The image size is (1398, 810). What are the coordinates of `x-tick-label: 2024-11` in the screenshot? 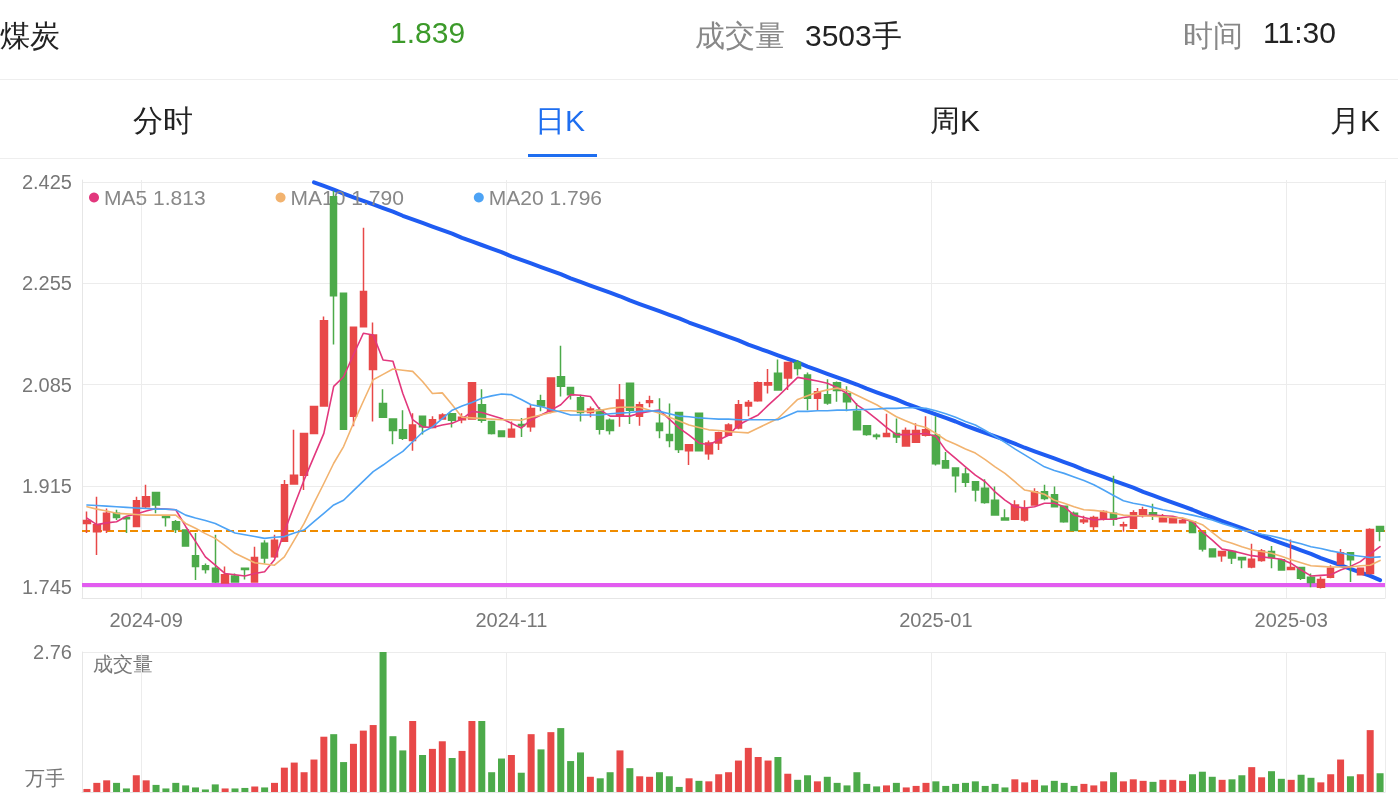 It's located at (511, 620).